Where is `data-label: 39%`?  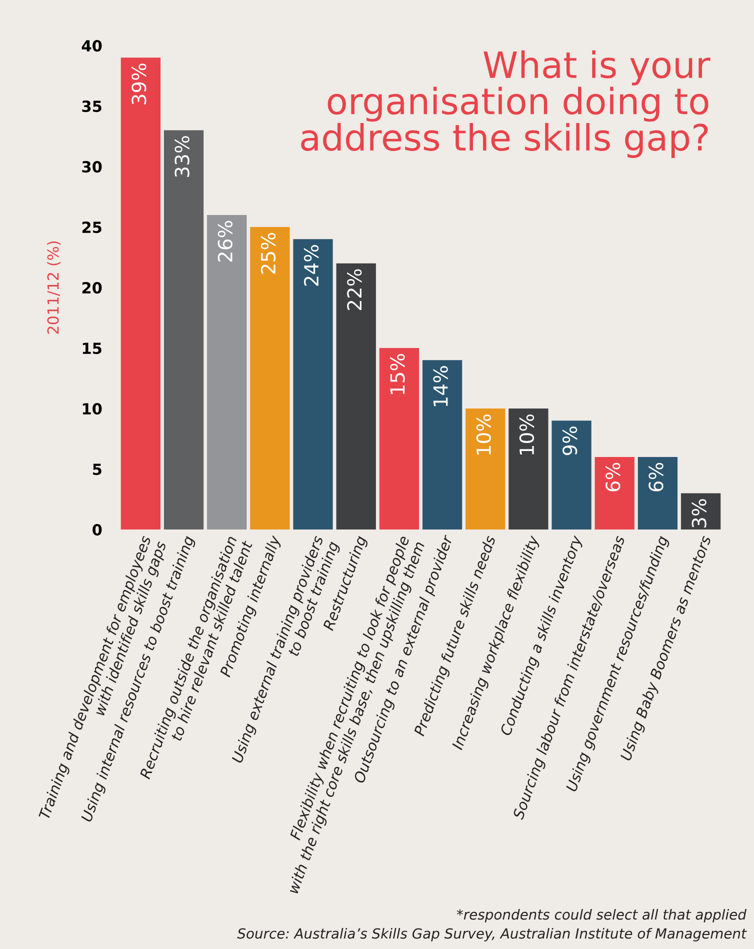 data-label: 39% is located at coordinates (139, 84).